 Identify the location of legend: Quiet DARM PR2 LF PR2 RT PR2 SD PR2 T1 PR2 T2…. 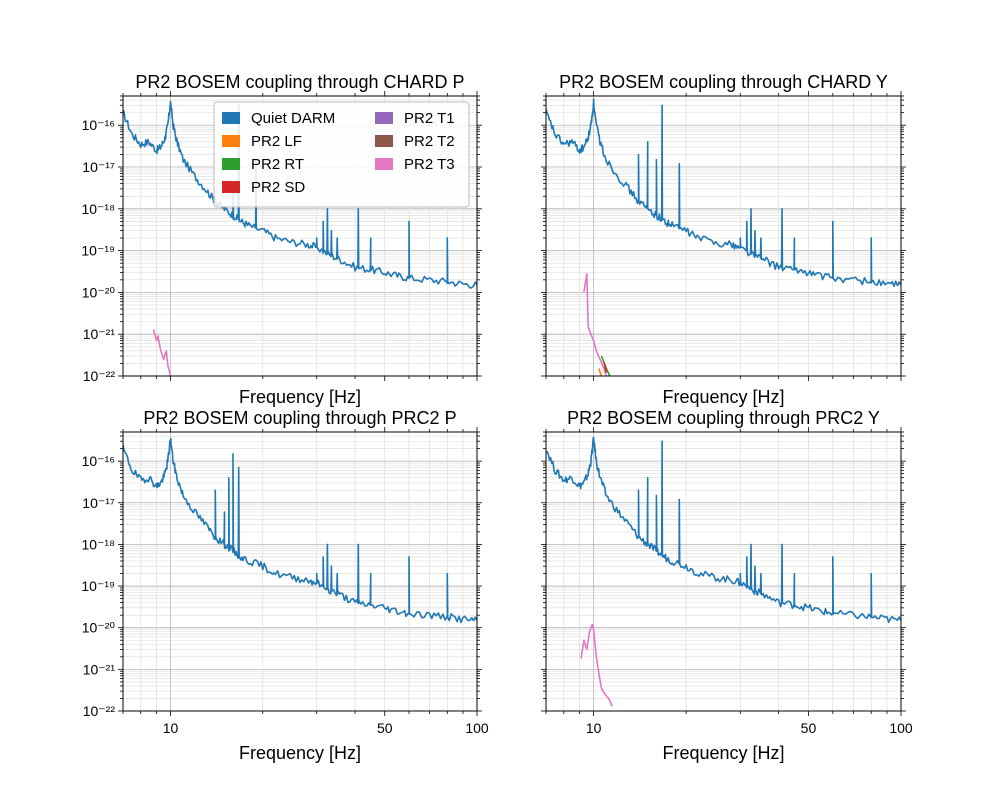
(341, 154).